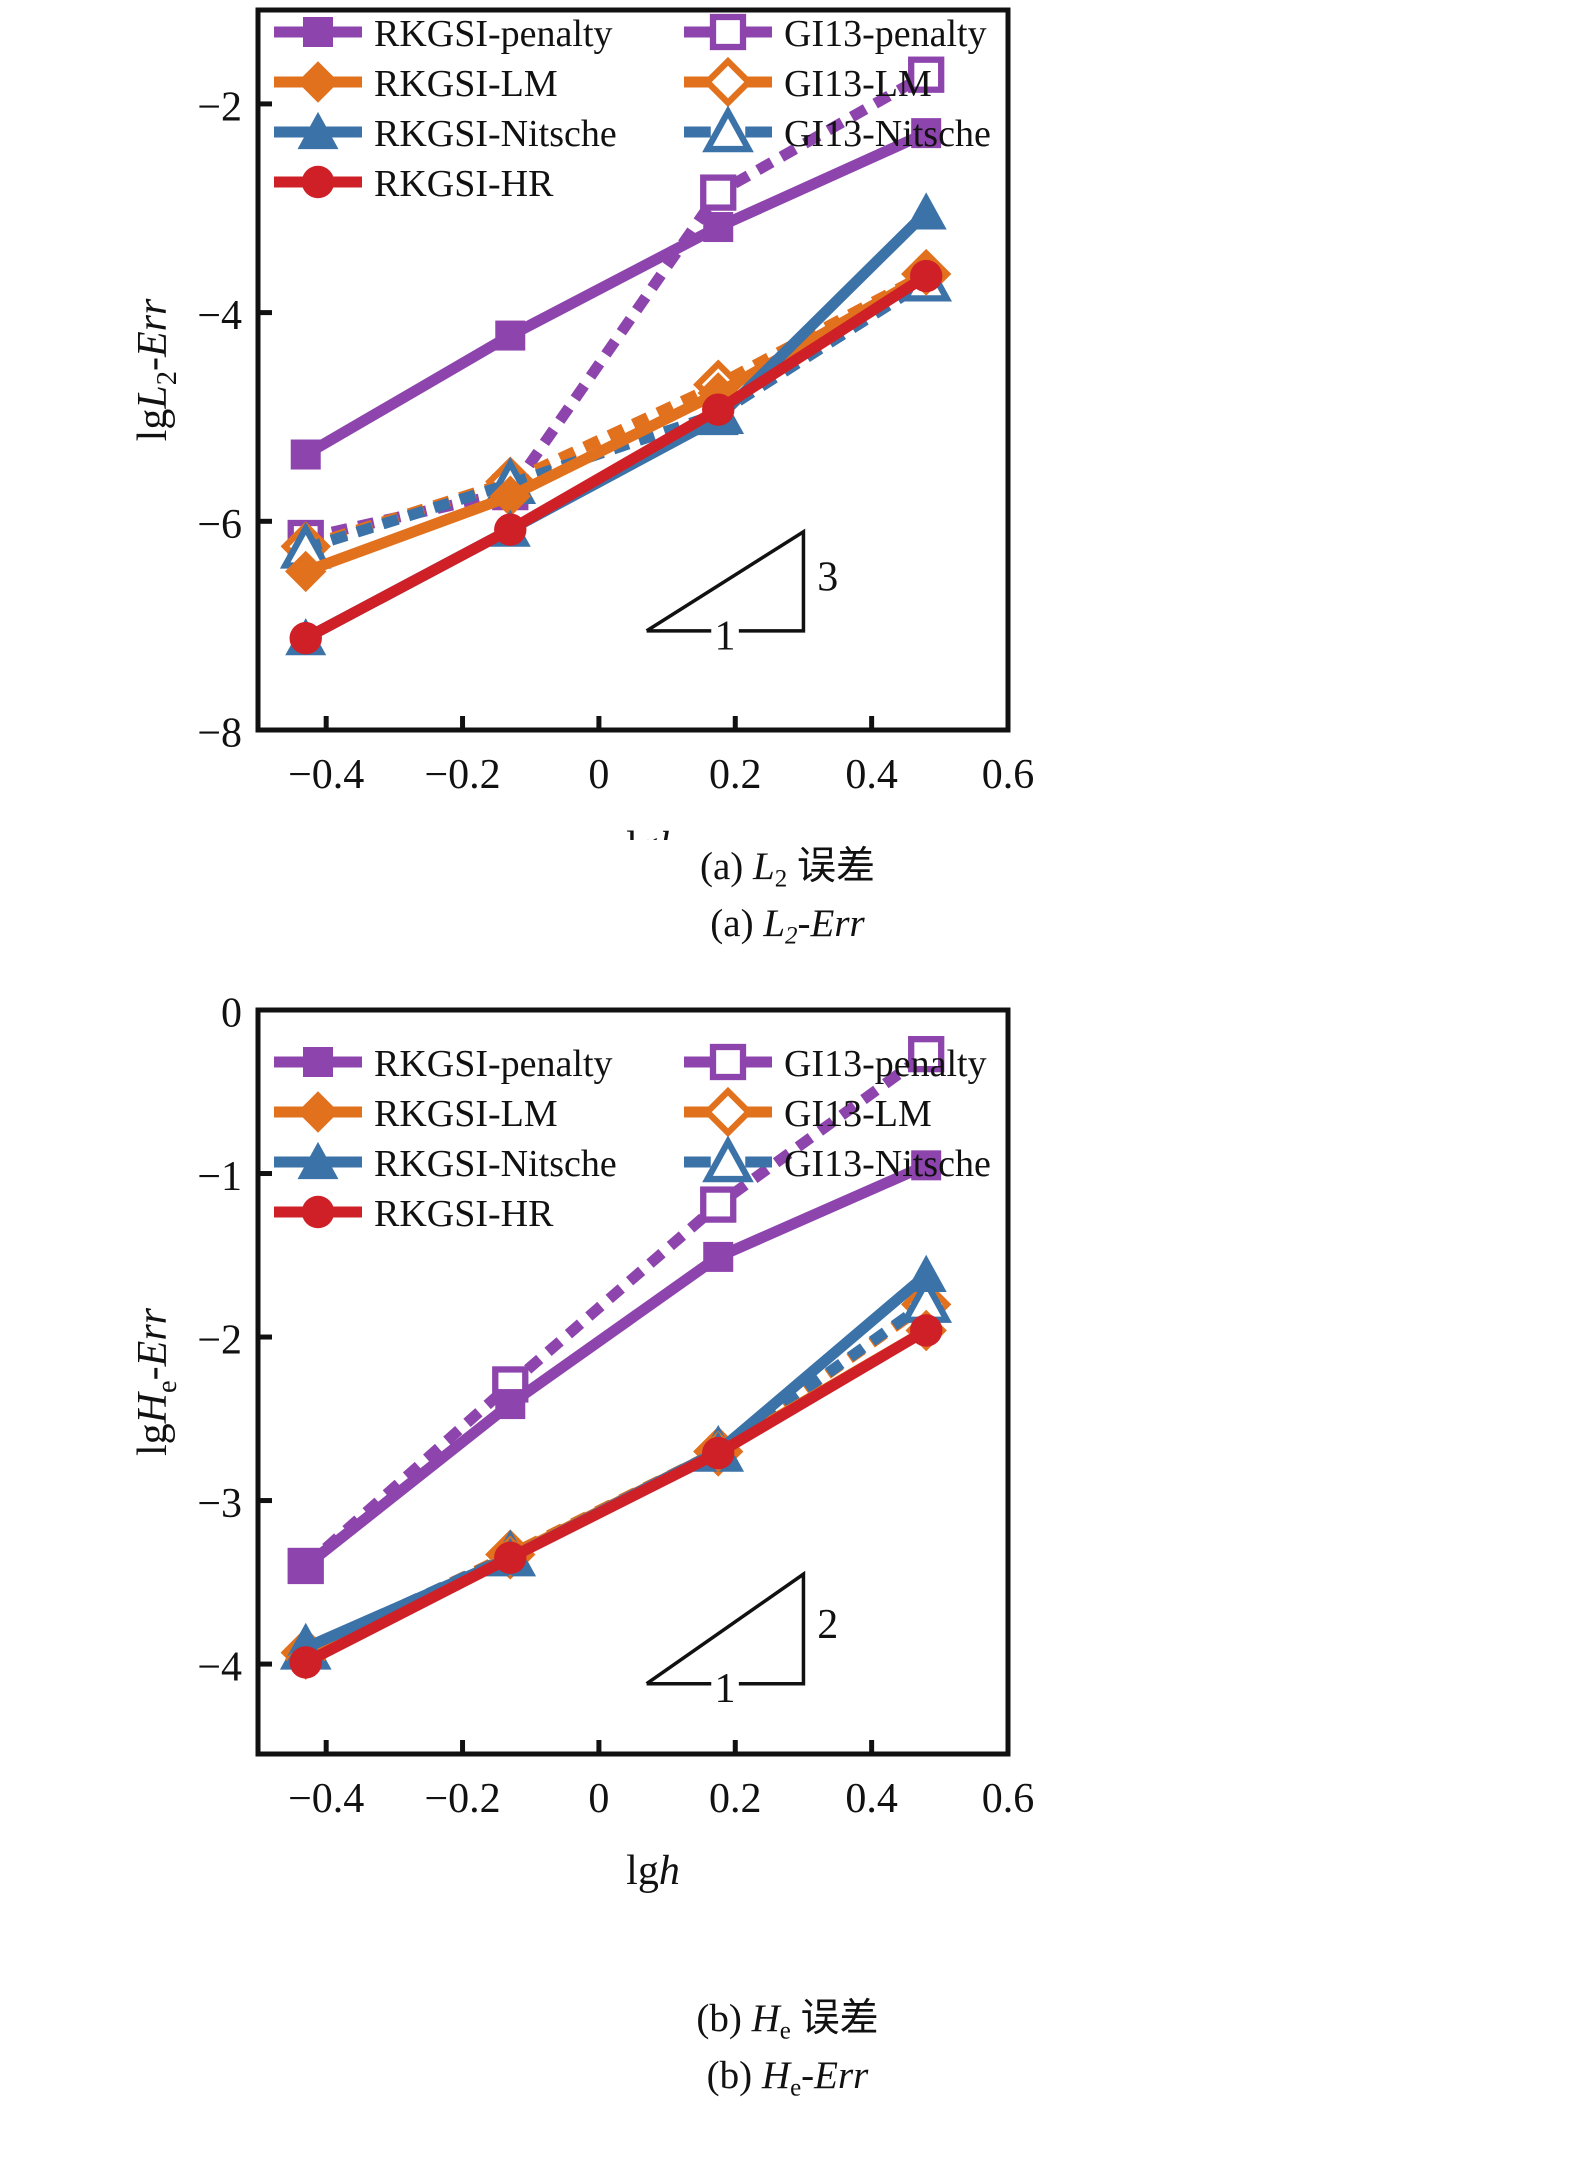 The width and height of the screenshot is (1575, 2174). What do you see at coordinates (887, 134) in the screenshot?
I see `legend-label: GI13-Nitsche` at bounding box center [887, 134].